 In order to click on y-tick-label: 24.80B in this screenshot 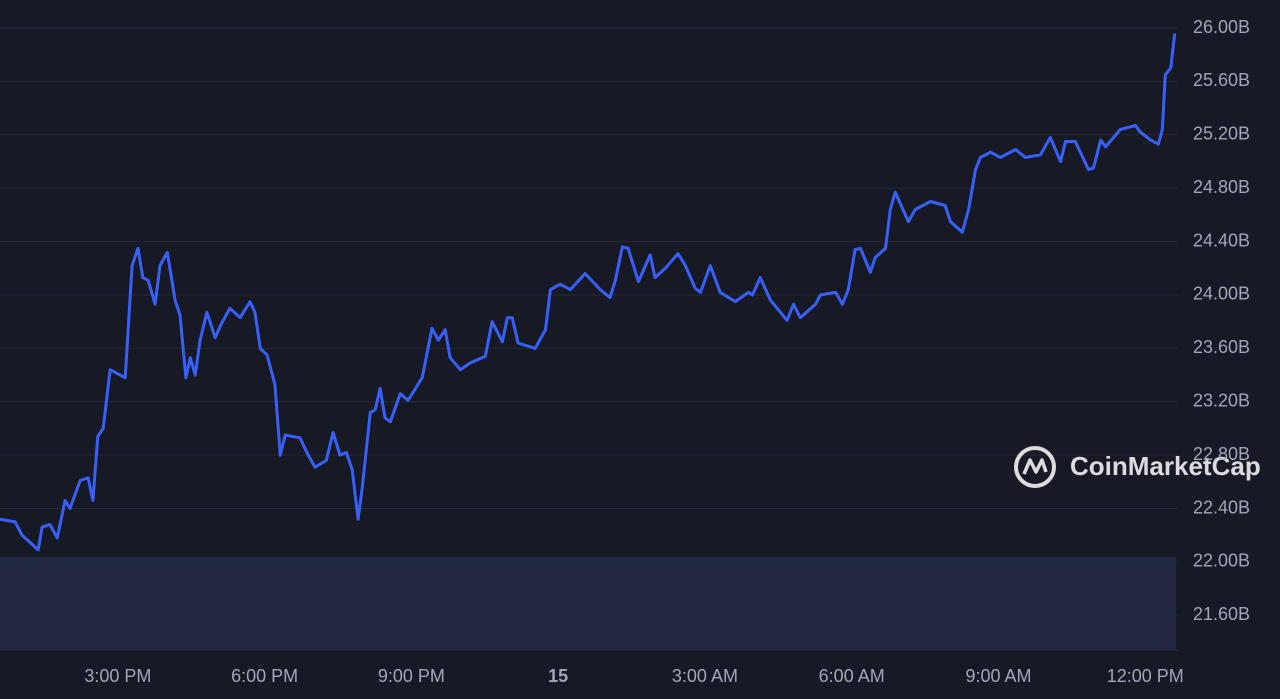, I will do `click(1221, 187)`.